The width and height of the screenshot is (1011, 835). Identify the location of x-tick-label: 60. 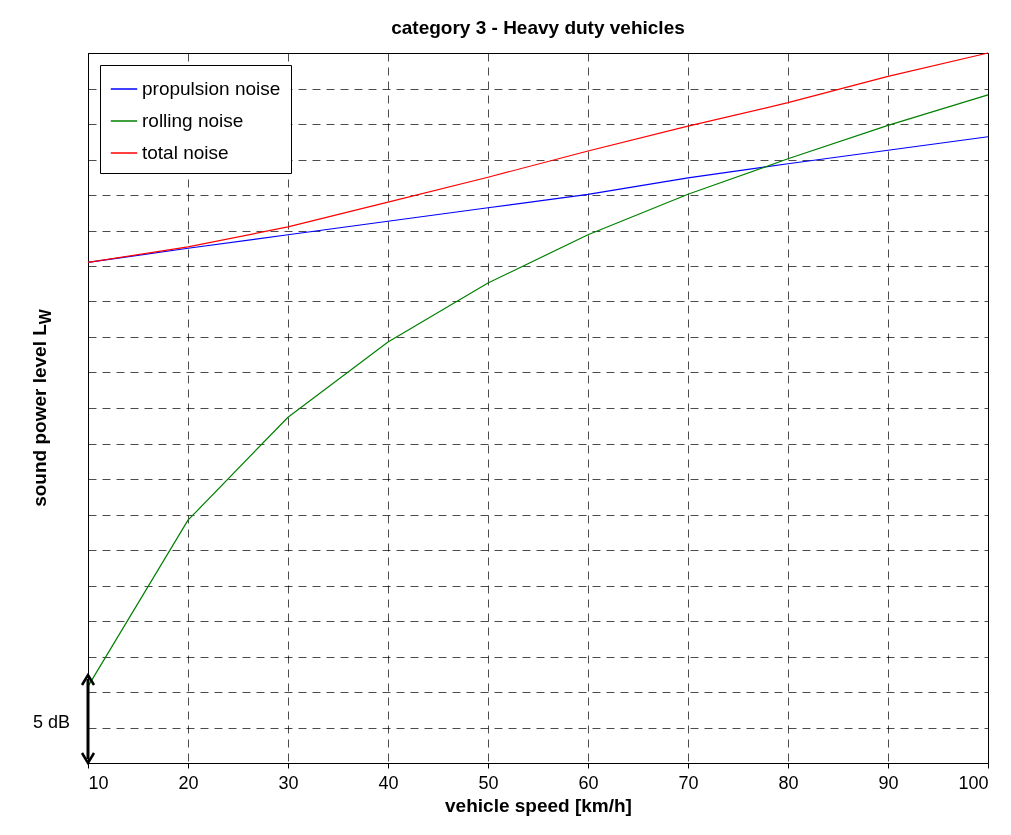
(588, 782).